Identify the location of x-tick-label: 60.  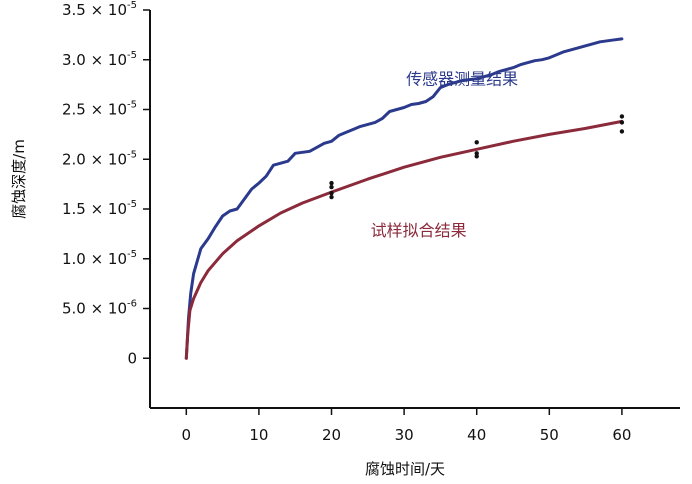
(621, 435).